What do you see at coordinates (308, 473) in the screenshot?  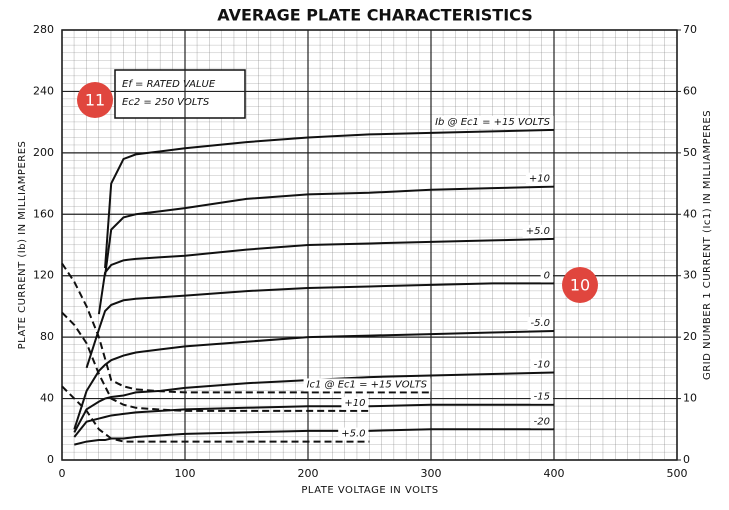 I see `x-tick-label: 200` at bounding box center [308, 473].